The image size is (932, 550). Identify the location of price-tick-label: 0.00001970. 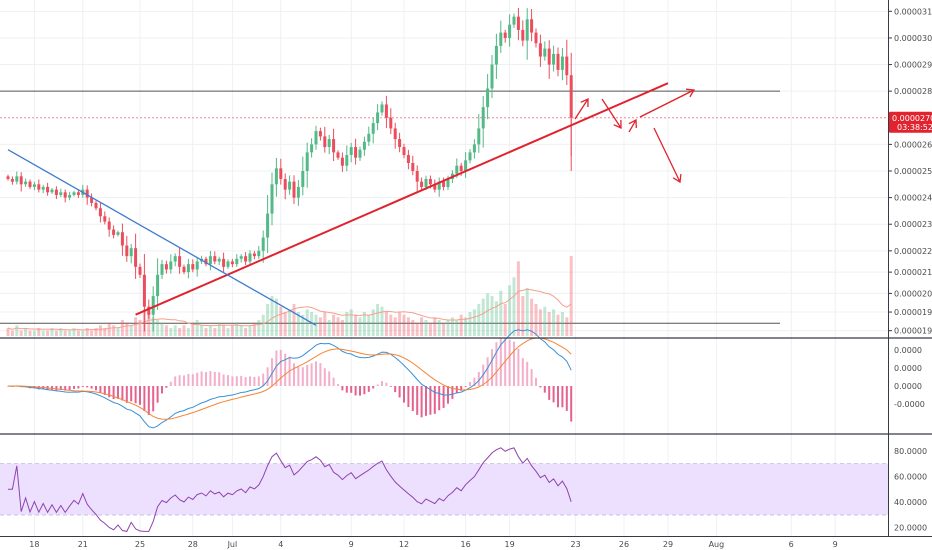
(913, 312).